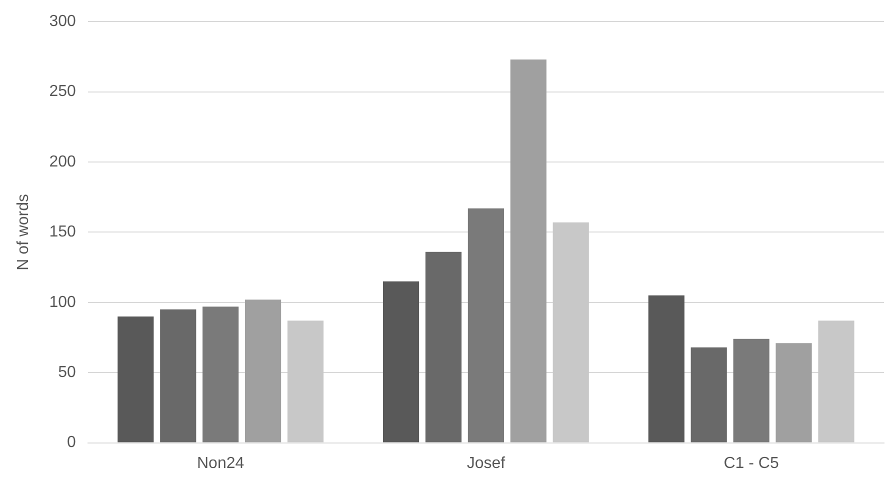 The width and height of the screenshot is (888, 484). I want to click on y-tick-label: 150, so click(62, 232).